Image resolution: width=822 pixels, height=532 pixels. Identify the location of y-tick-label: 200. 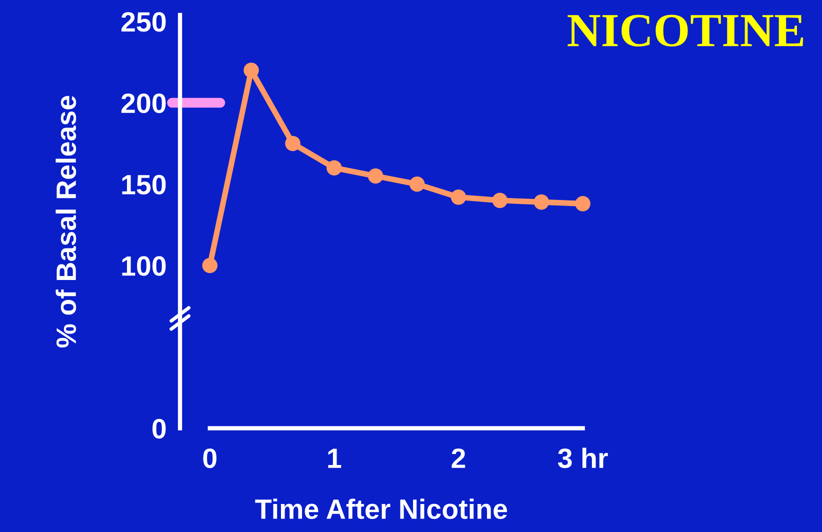
(143, 103).